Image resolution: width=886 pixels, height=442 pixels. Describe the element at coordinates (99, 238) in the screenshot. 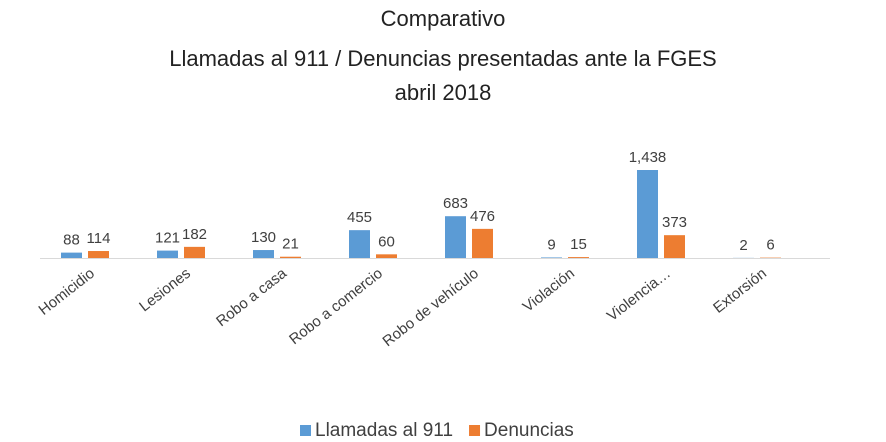

I see `data-label: 114` at that location.